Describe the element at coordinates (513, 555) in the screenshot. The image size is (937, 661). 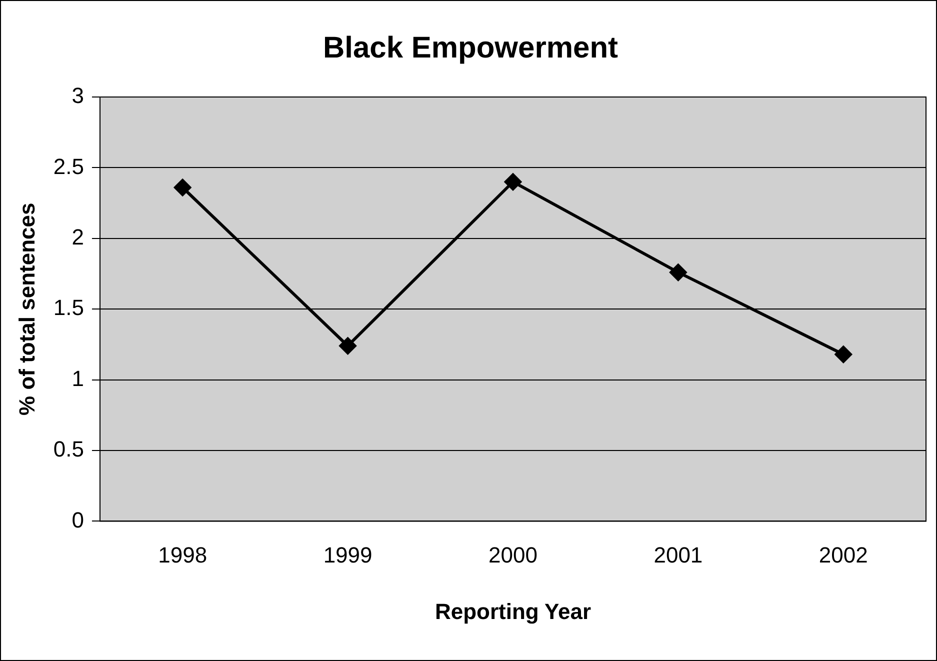
I see `x-tick-label: 2000` at that location.